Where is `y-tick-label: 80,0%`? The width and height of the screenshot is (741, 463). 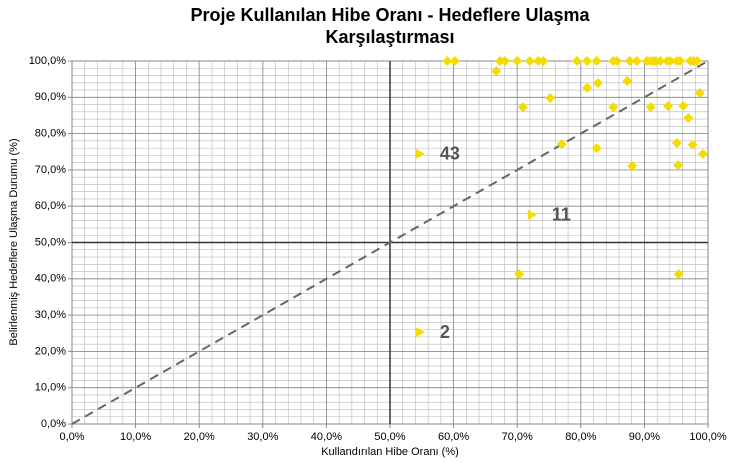 y-tick-label: 80,0% is located at coordinates (50, 134).